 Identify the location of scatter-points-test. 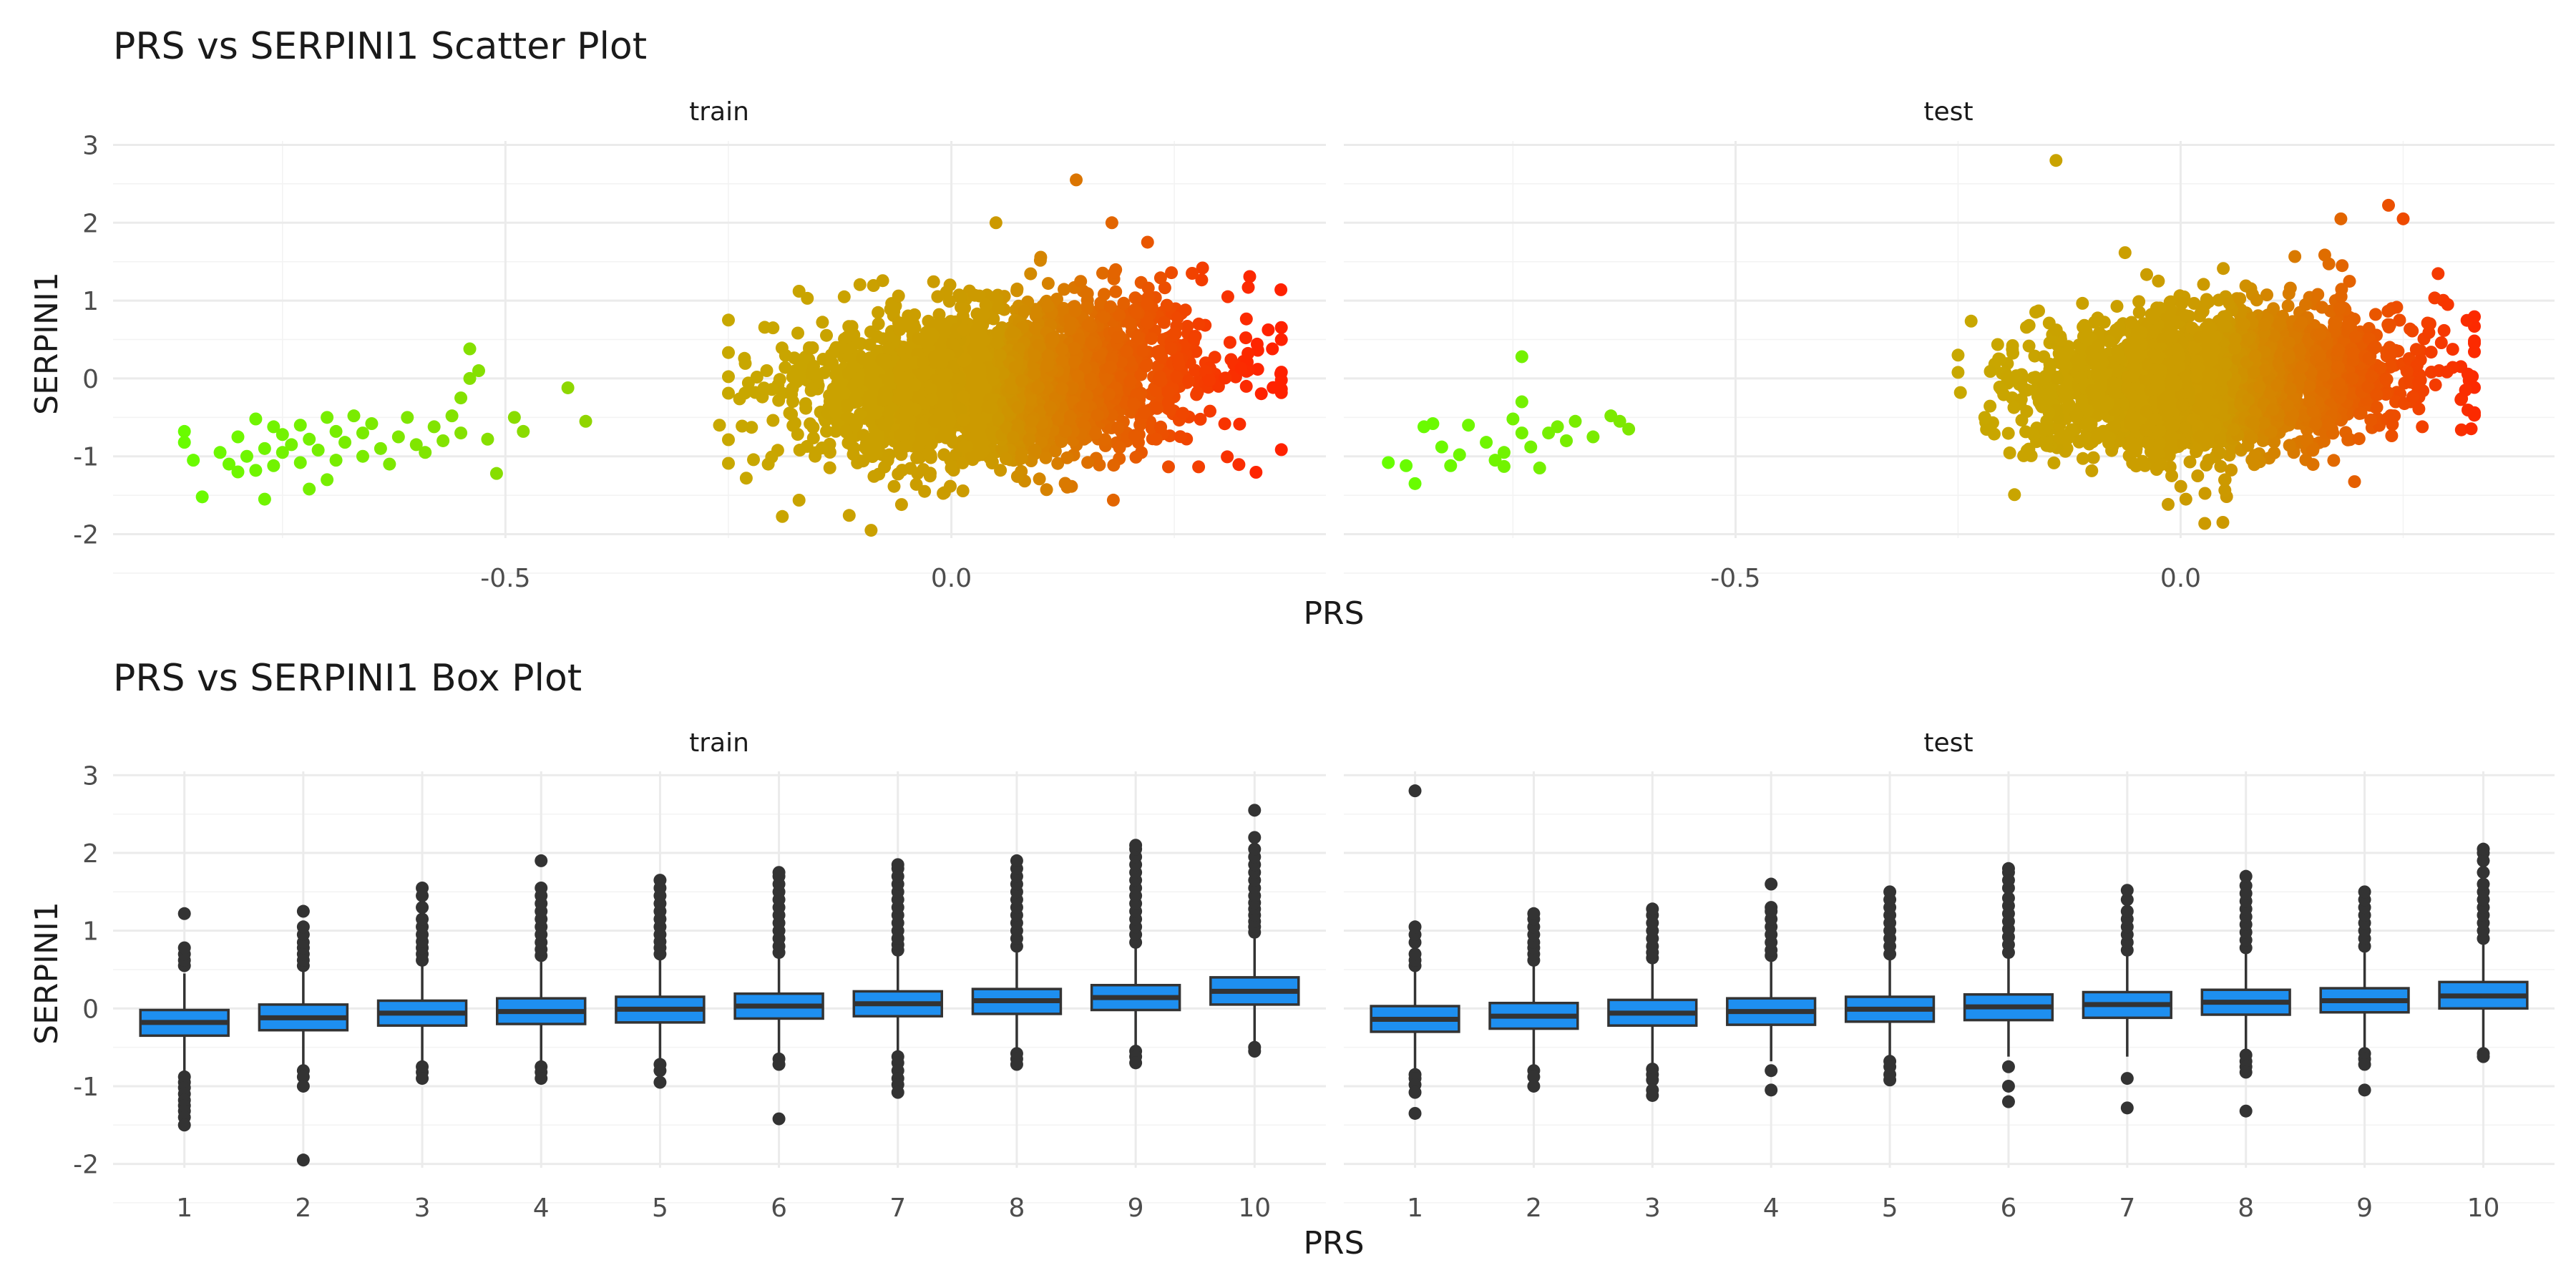
(1931, 342).